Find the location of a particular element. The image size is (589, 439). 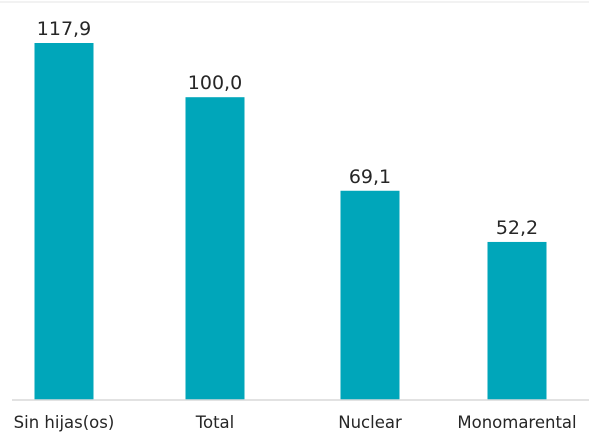

data-label-3: 69,1 is located at coordinates (370, 177).